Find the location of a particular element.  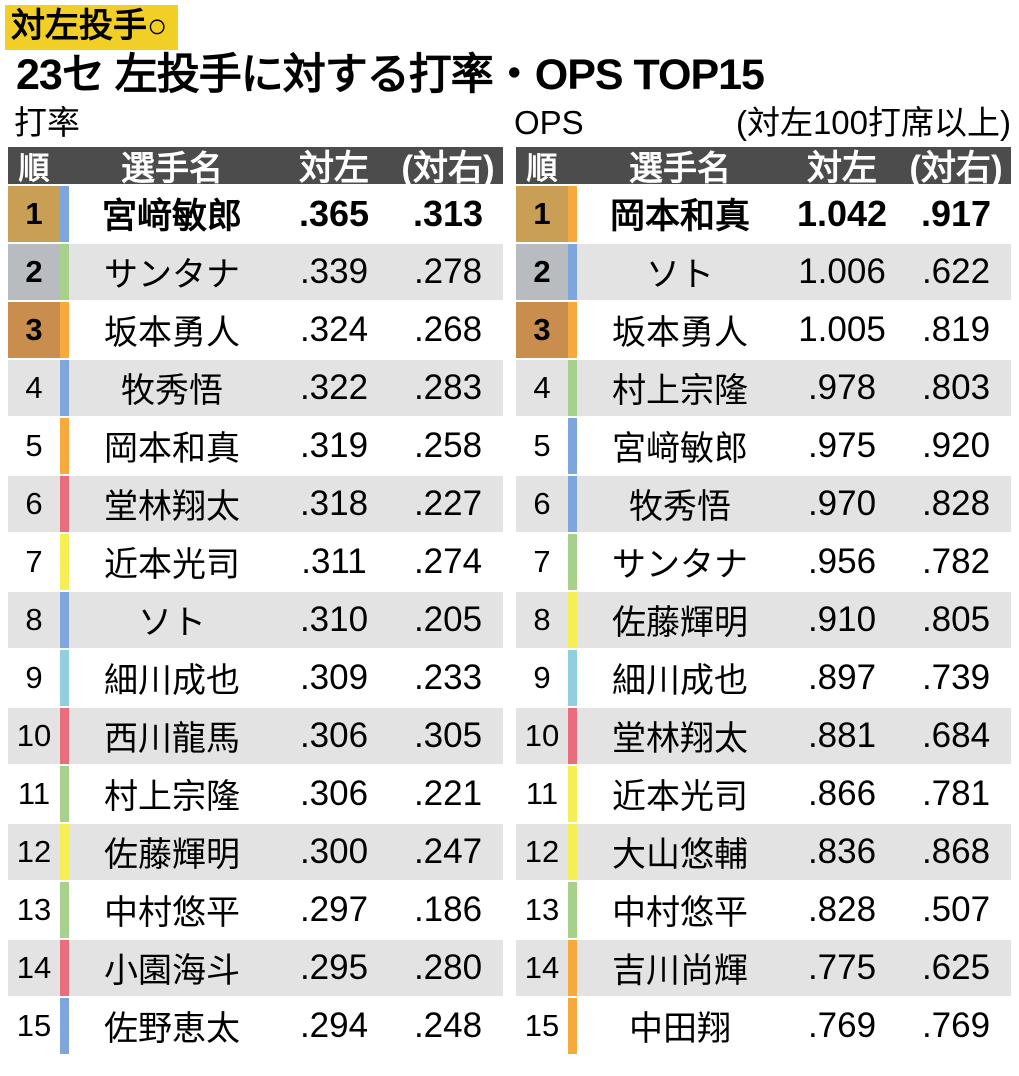

vs-left-value: .309 is located at coordinates (334, 677).